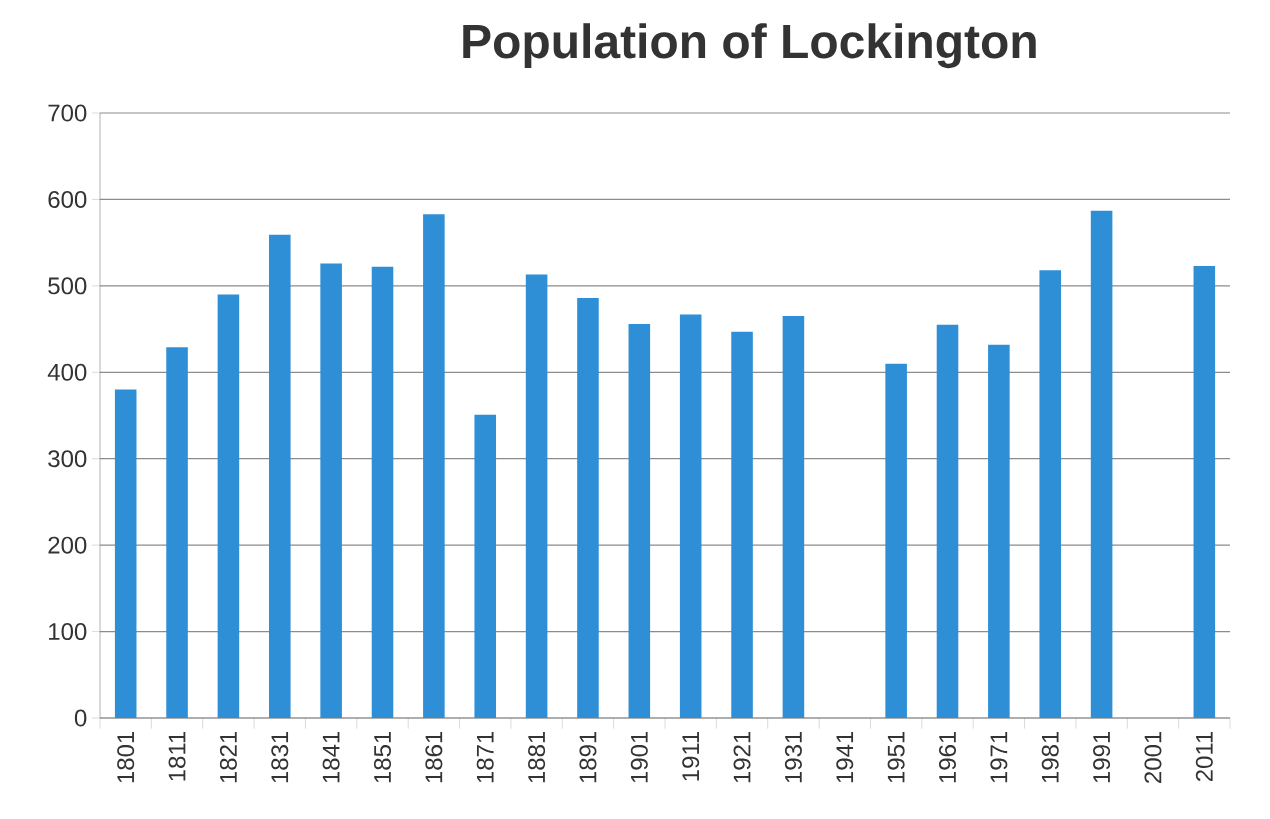  I want to click on x-tick-label: 2001, so click(1153, 757).